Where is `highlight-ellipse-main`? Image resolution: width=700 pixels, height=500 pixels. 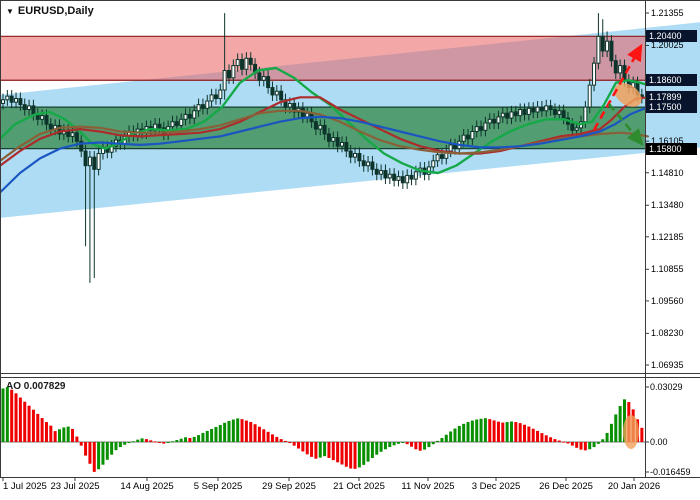
highlight-ellipse-main is located at coordinates (628, 95).